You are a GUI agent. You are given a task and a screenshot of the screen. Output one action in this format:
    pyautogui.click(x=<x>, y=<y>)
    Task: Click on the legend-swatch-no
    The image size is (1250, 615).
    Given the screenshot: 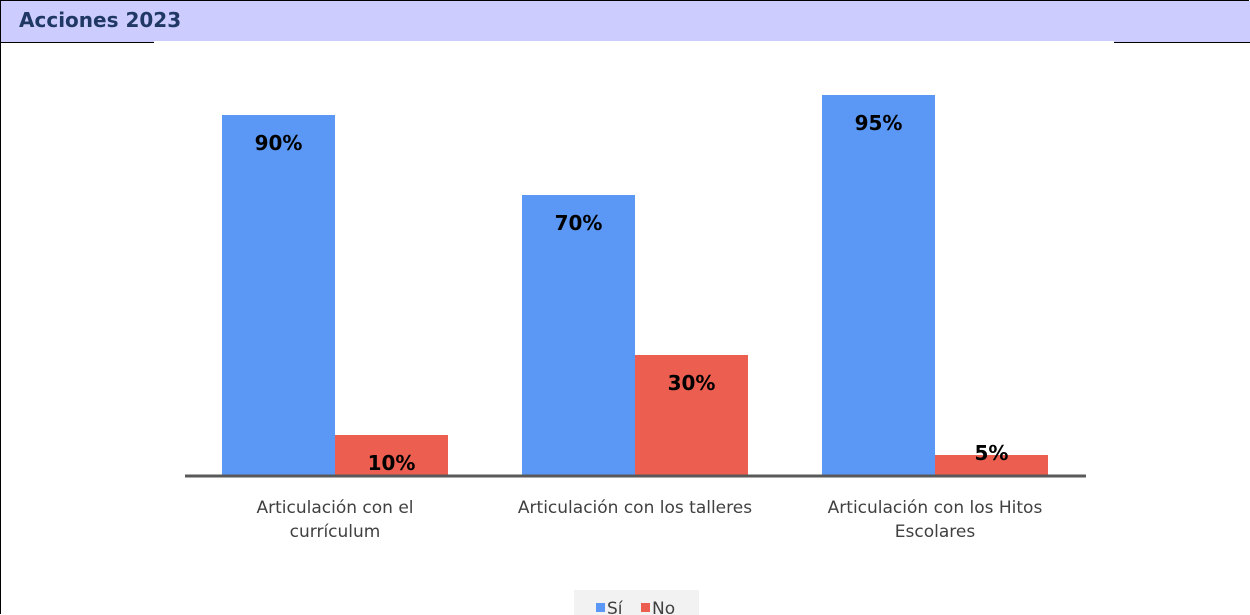 What is the action you would take?
    pyautogui.click(x=645, y=607)
    